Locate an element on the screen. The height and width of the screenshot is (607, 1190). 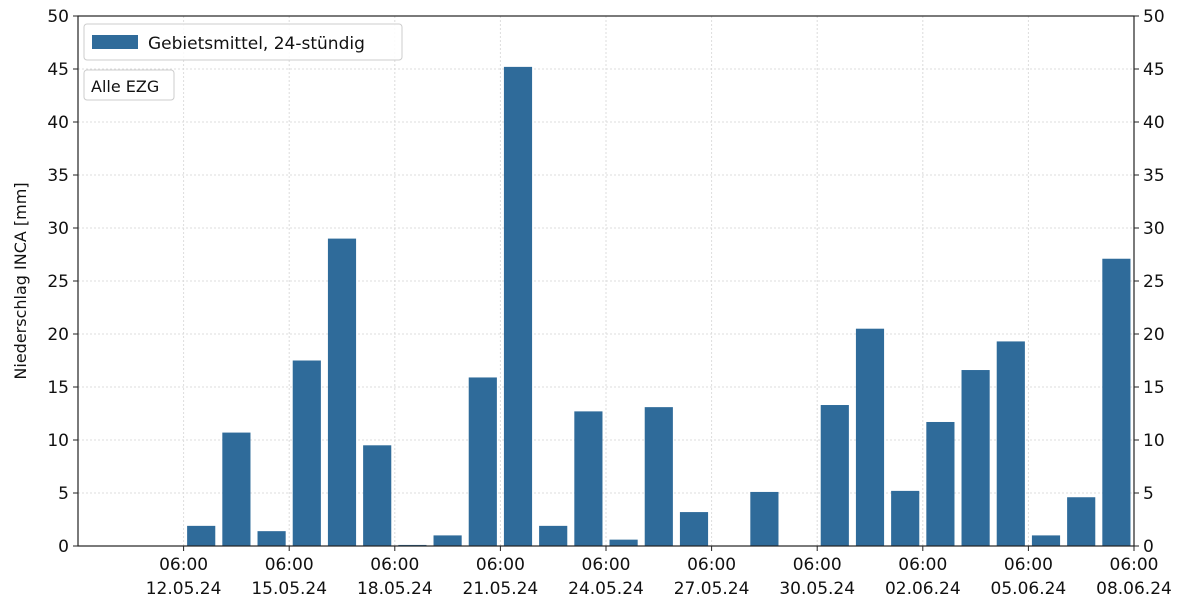
legend-box is located at coordinates (243, 42).